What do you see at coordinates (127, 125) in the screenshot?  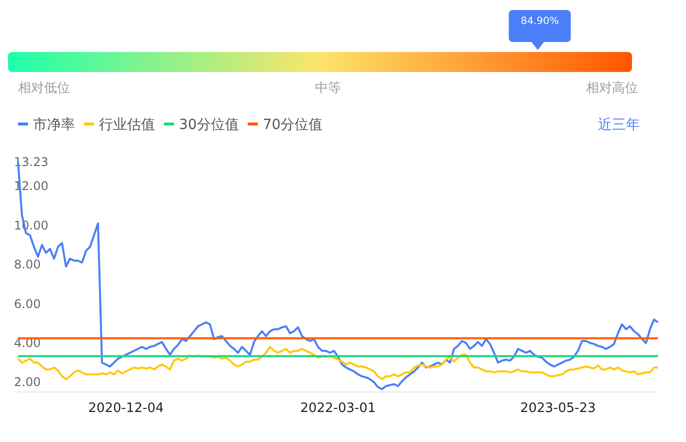 I see `legend-label: 行业估值` at bounding box center [127, 125].